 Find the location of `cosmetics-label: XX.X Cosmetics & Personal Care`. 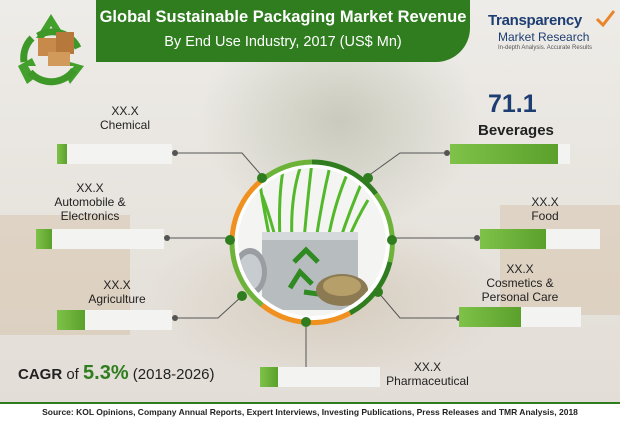

cosmetics-label: XX.X Cosmetics & Personal Care is located at coordinates (520, 283).